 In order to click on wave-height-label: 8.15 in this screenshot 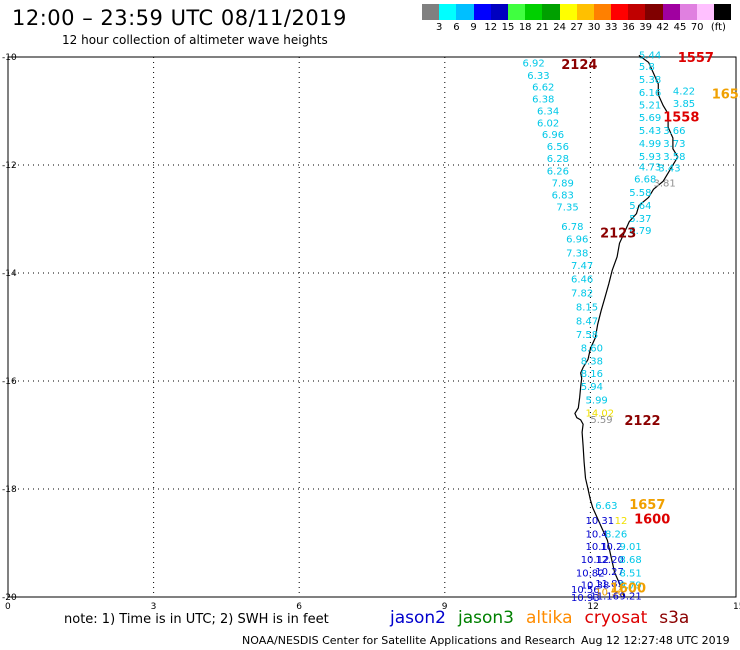, I will do `click(587, 307)`.